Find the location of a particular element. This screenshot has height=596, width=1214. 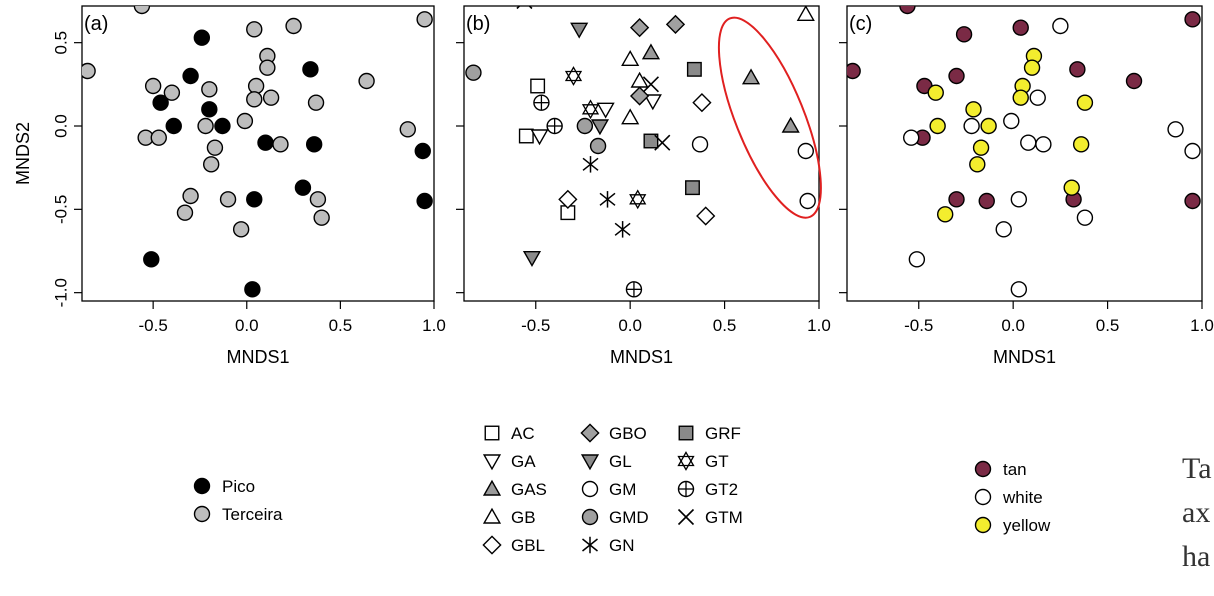

legend-symbol-gt2 is located at coordinates (686, 489).